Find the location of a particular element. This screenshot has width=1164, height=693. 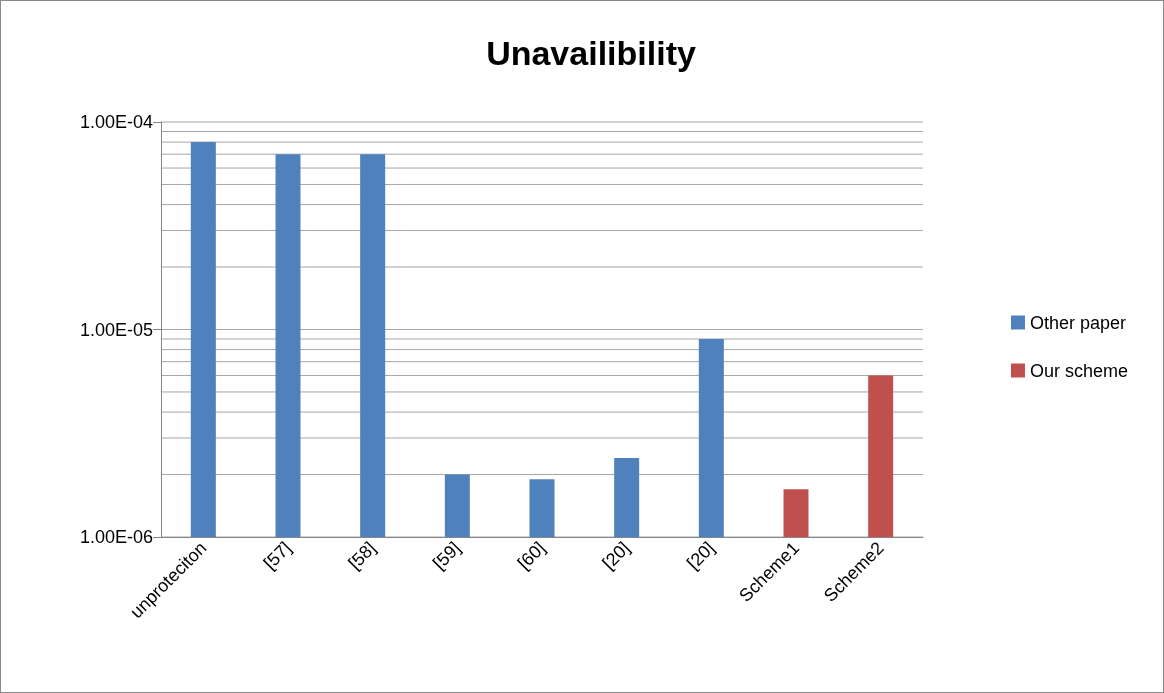

chart-title: Unavailibility is located at coordinates (591, 53).